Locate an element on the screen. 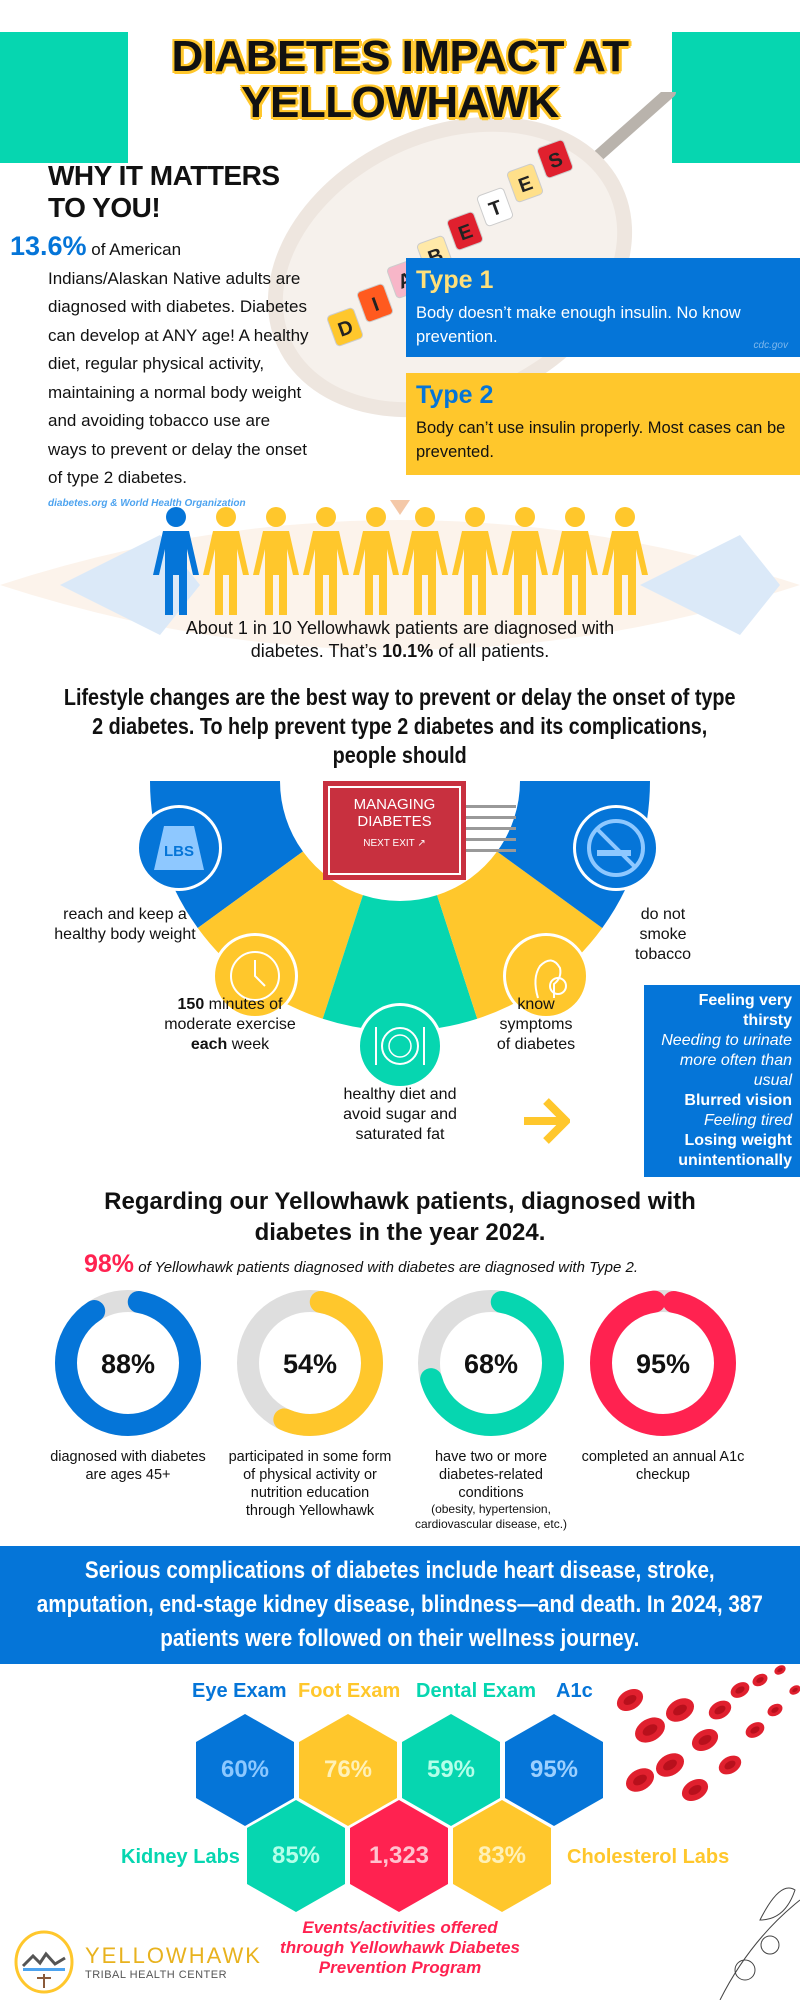 The image size is (800, 2000). donut-value-label: 68% is located at coordinates (491, 1364).